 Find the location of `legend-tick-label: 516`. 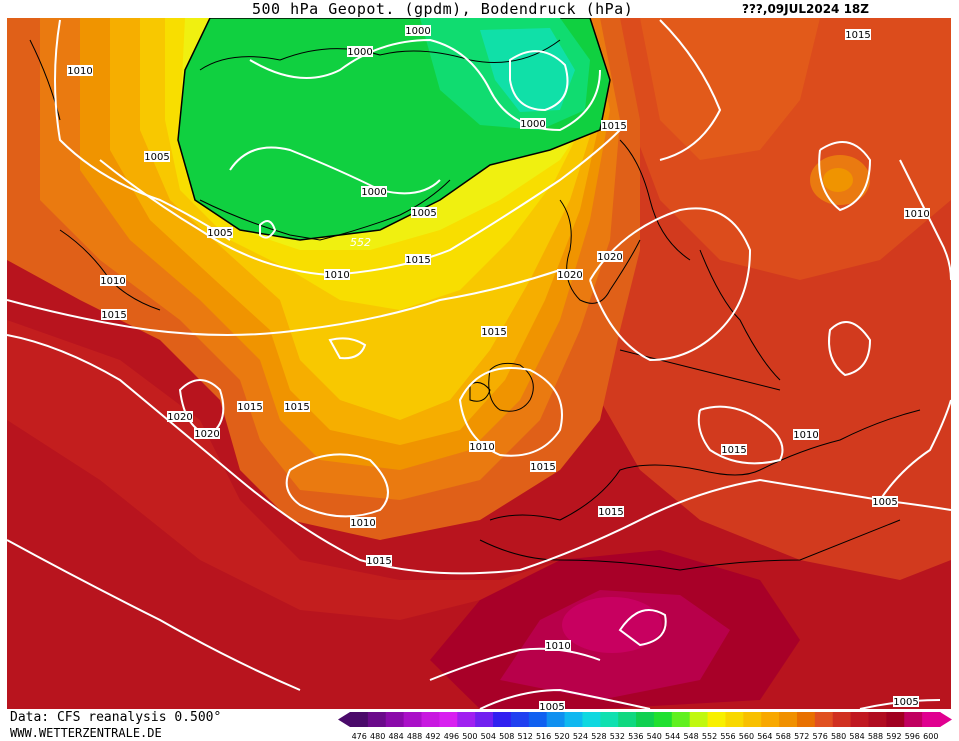

legend-tick-label: 516 is located at coordinates (543, 736).